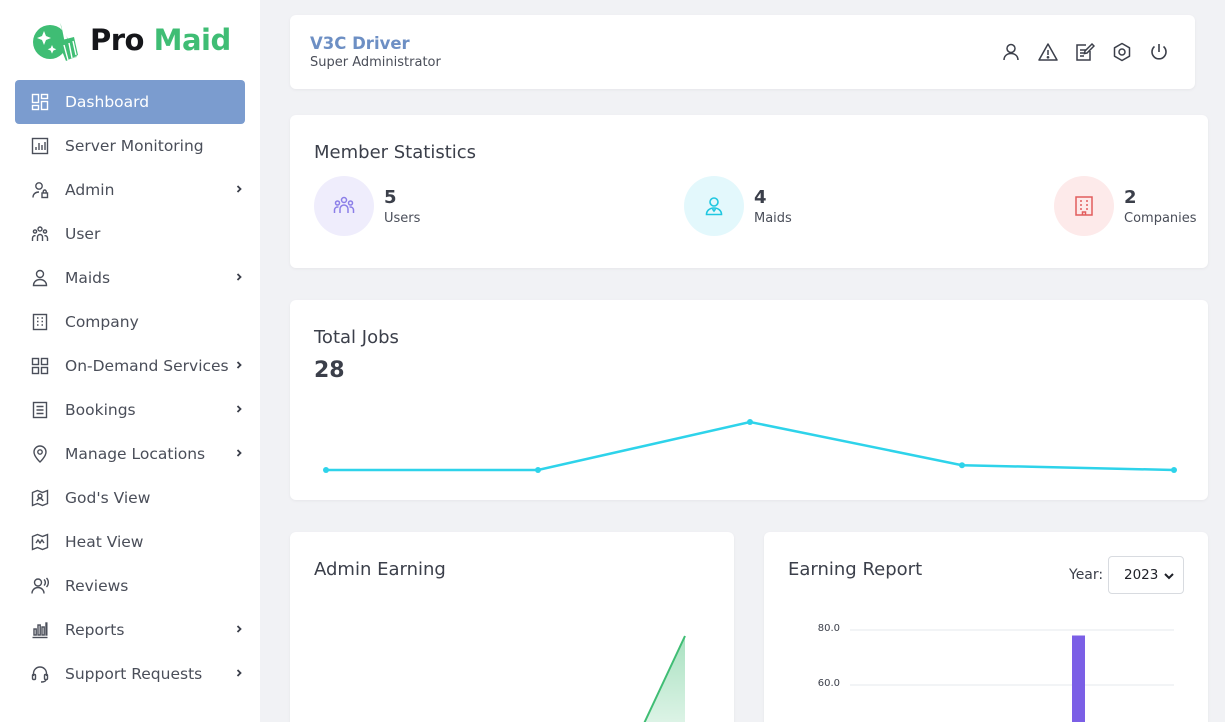 The height and width of the screenshot is (722, 1225). Describe the element at coordinates (102, 322) in the screenshot. I see `sidebar-item-label: Company` at that location.